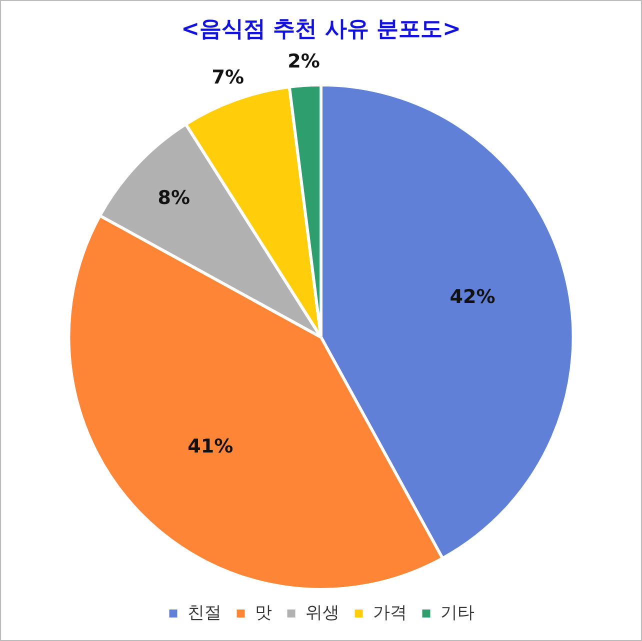 This screenshot has width=642, height=641. I want to click on chart-title: <음식점 추천 사유 분포도>, so click(321, 29).